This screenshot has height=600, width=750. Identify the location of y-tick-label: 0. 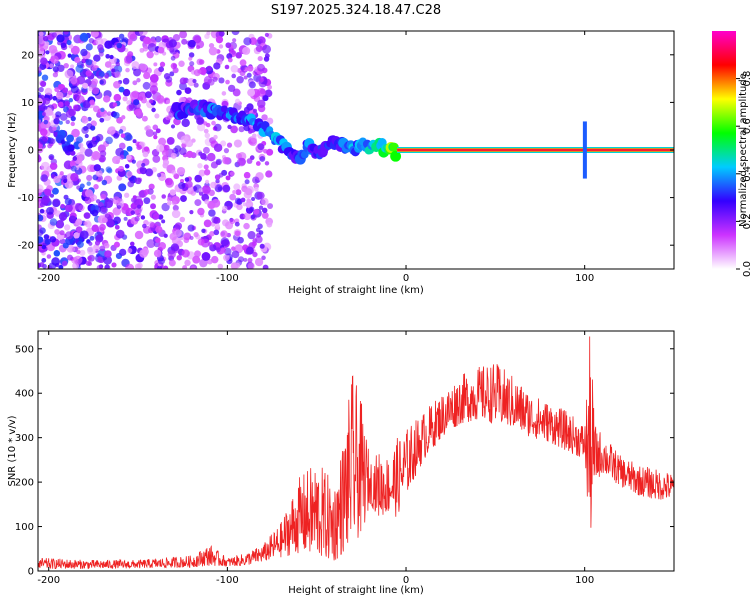
(31, 572).